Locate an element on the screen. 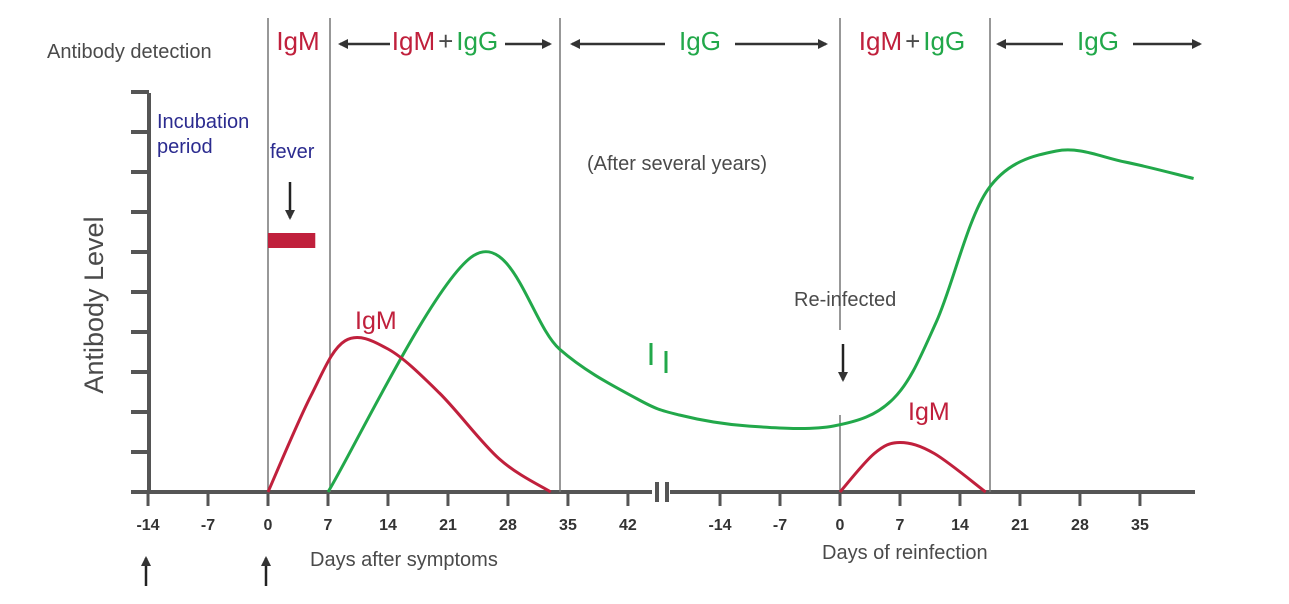 The height and width of the screenshot is (604, 1289). x-tick-label-primary-4: 14 is located at coordinates (388, 525).